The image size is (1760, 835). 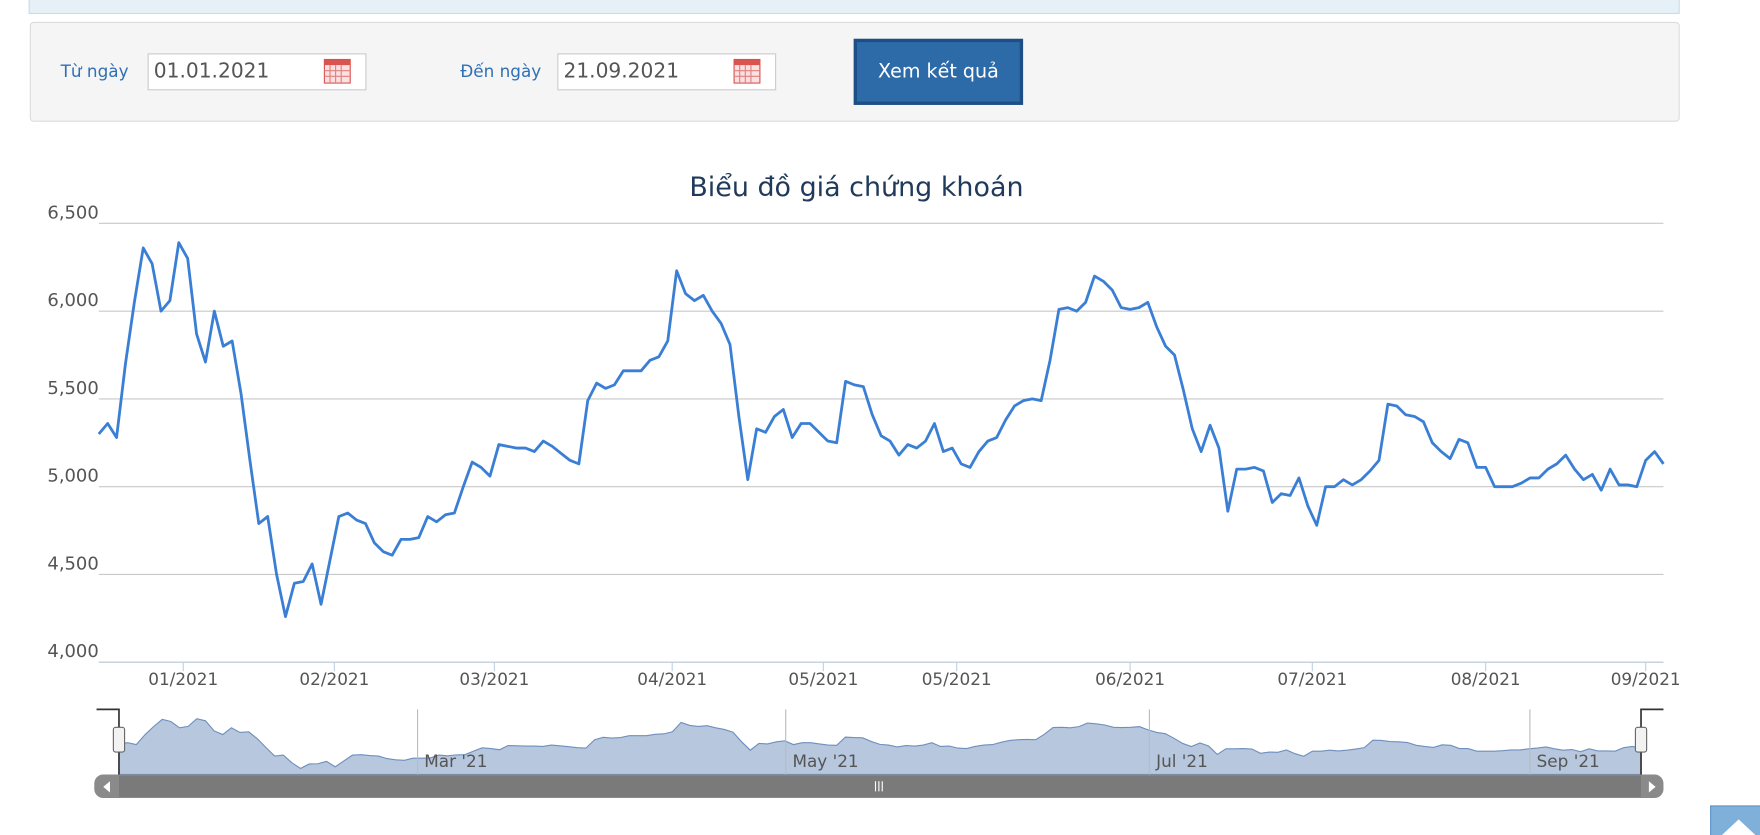 What do you see at coordinates (94, 71) in the screenshot?
I see `from-label: Từ ngày` at bounding box center [94, 71].